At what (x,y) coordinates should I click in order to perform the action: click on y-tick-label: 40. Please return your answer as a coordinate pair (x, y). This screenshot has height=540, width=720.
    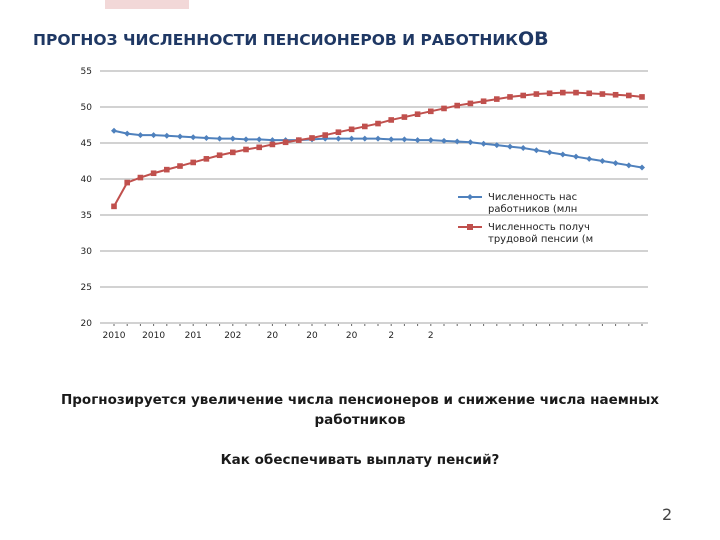
    Looking at the image, I should click on (87, 180).